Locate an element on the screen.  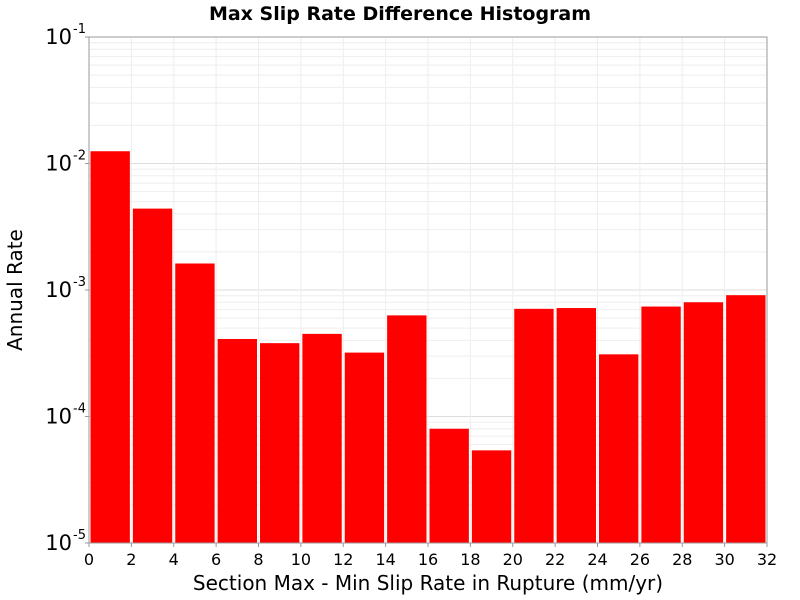
y-axis-label: Annual Rate is located at coordinates (15, 290).